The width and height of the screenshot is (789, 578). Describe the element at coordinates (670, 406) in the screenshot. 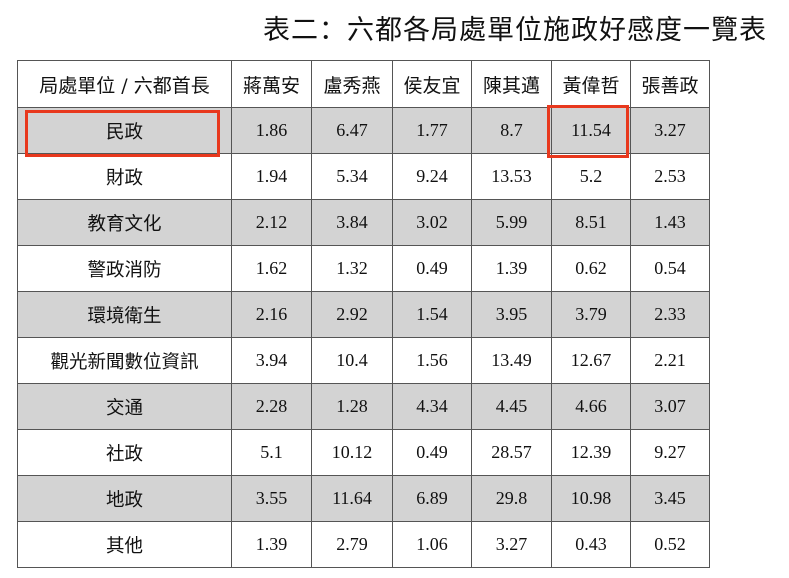

I see `score-cell: 3.07` at that location.